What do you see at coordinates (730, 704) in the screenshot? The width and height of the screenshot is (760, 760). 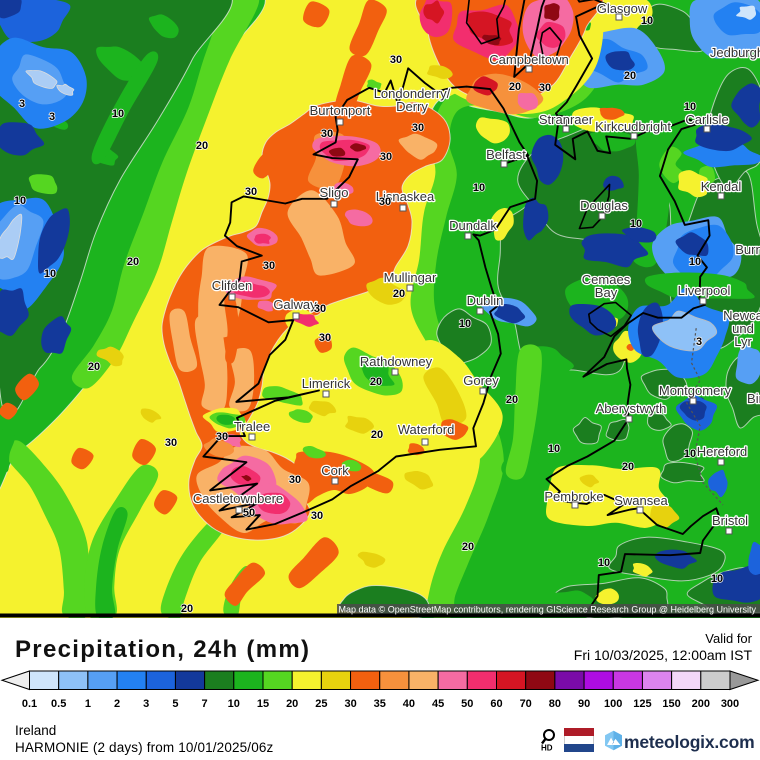 I see `svg-text: 300` at bounding box center [730, 704].